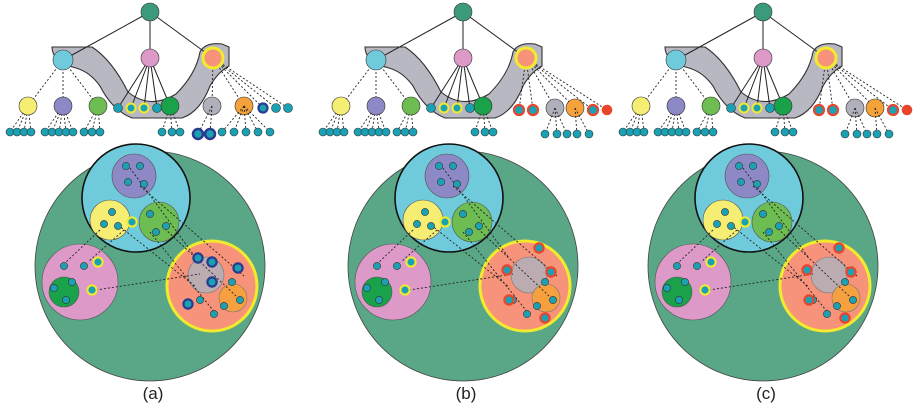 The width and height of the screenshot is (919, 413). Describe the element at coordinates (763, 58) in the screenshot. I see `pink-node` at that location.